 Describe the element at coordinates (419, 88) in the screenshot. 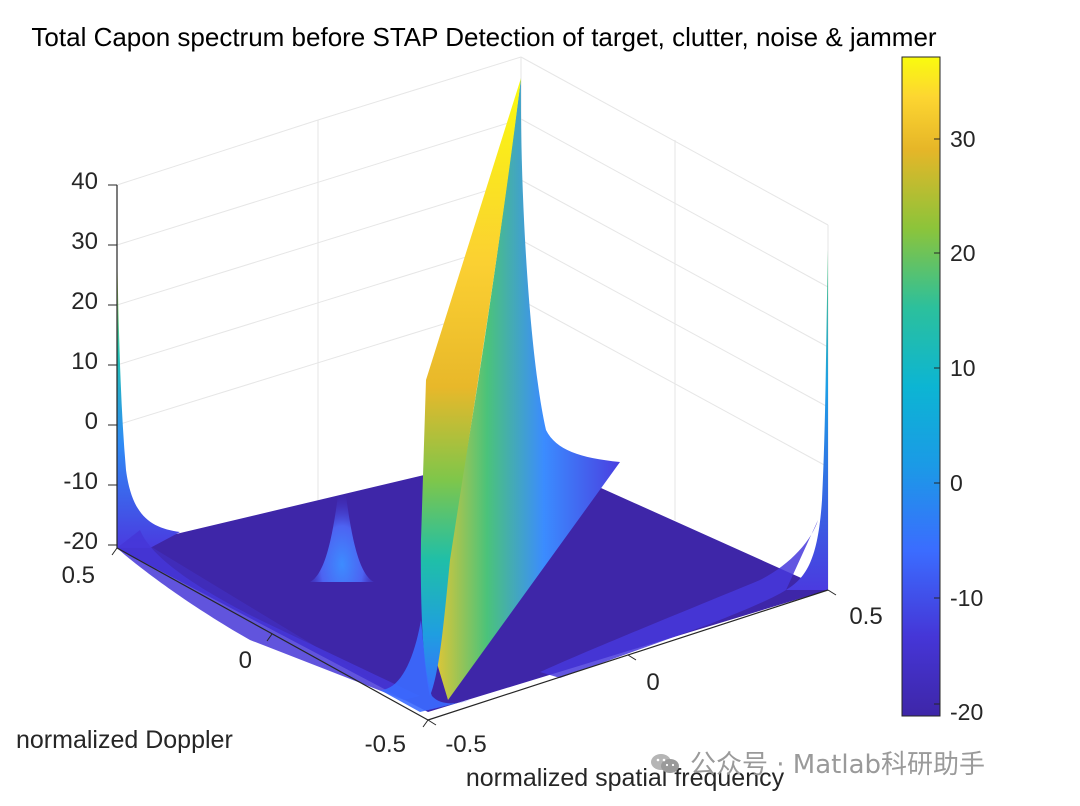

I see `back-edge-right` at that location.